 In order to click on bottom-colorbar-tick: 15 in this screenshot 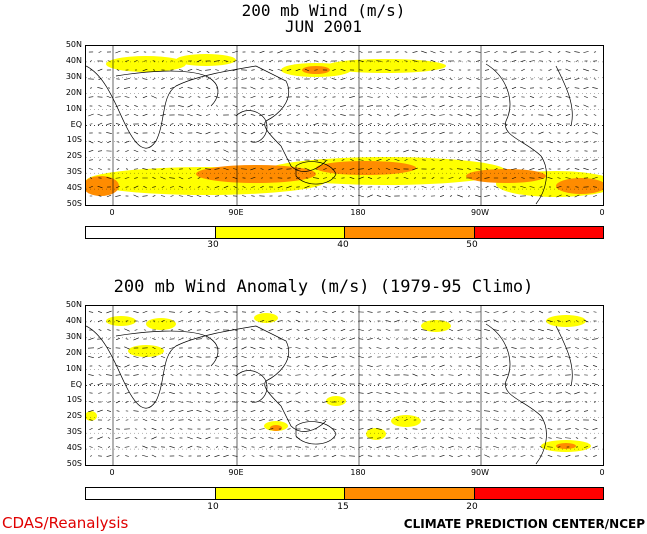, I will do `click(343, 507)`.